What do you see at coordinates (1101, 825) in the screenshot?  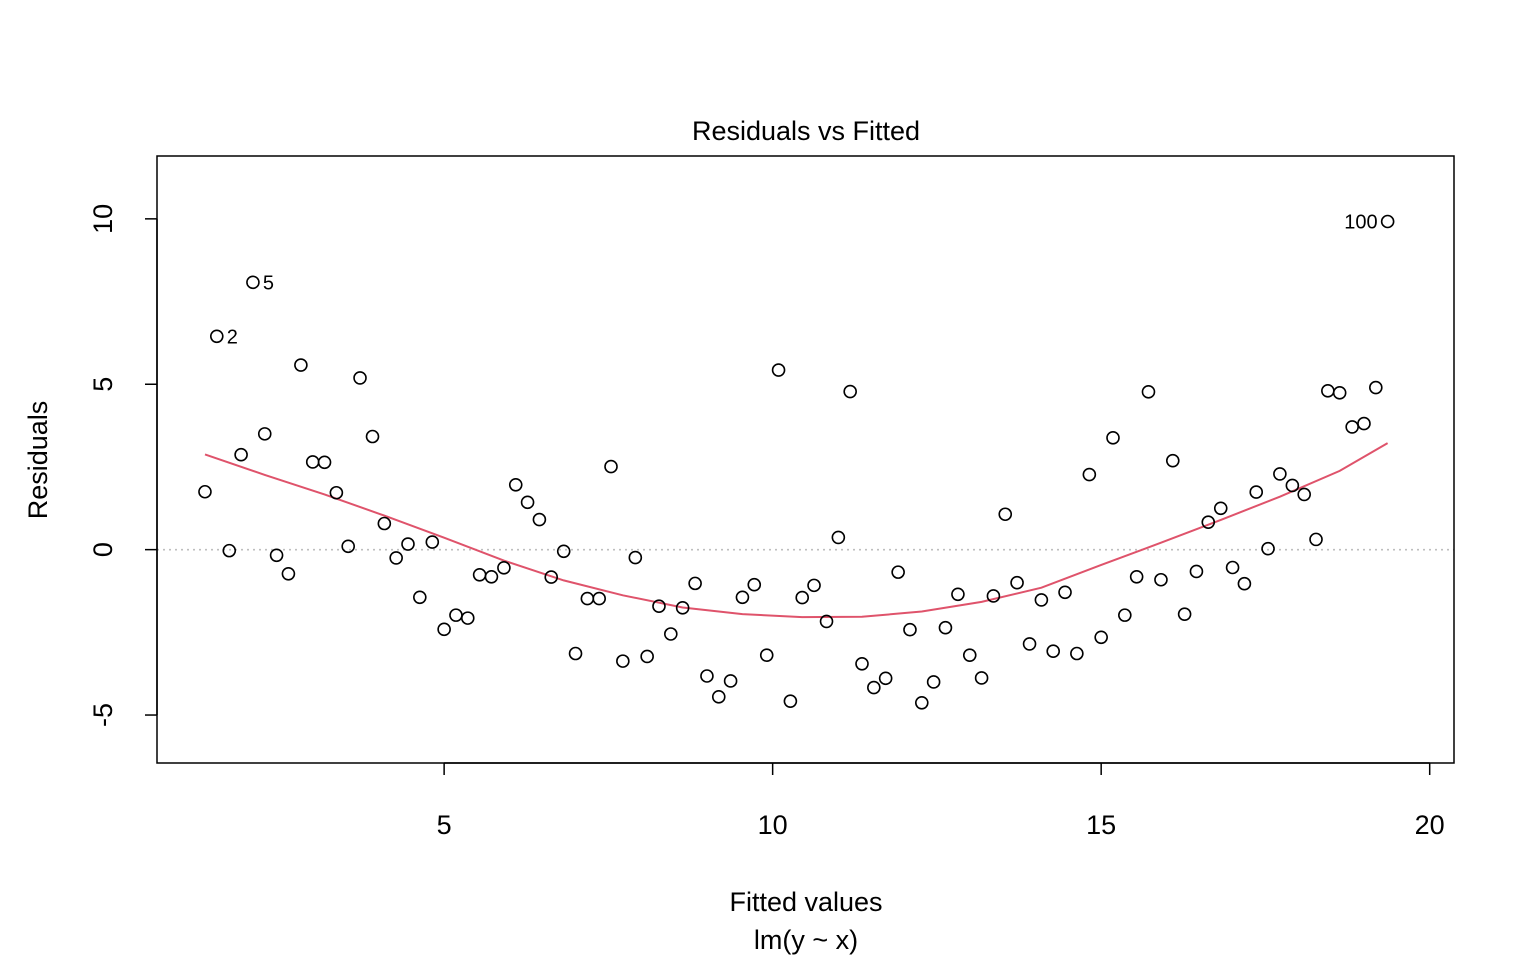 I see `x-tick-label: 15` at bounding box center [1101, 825].